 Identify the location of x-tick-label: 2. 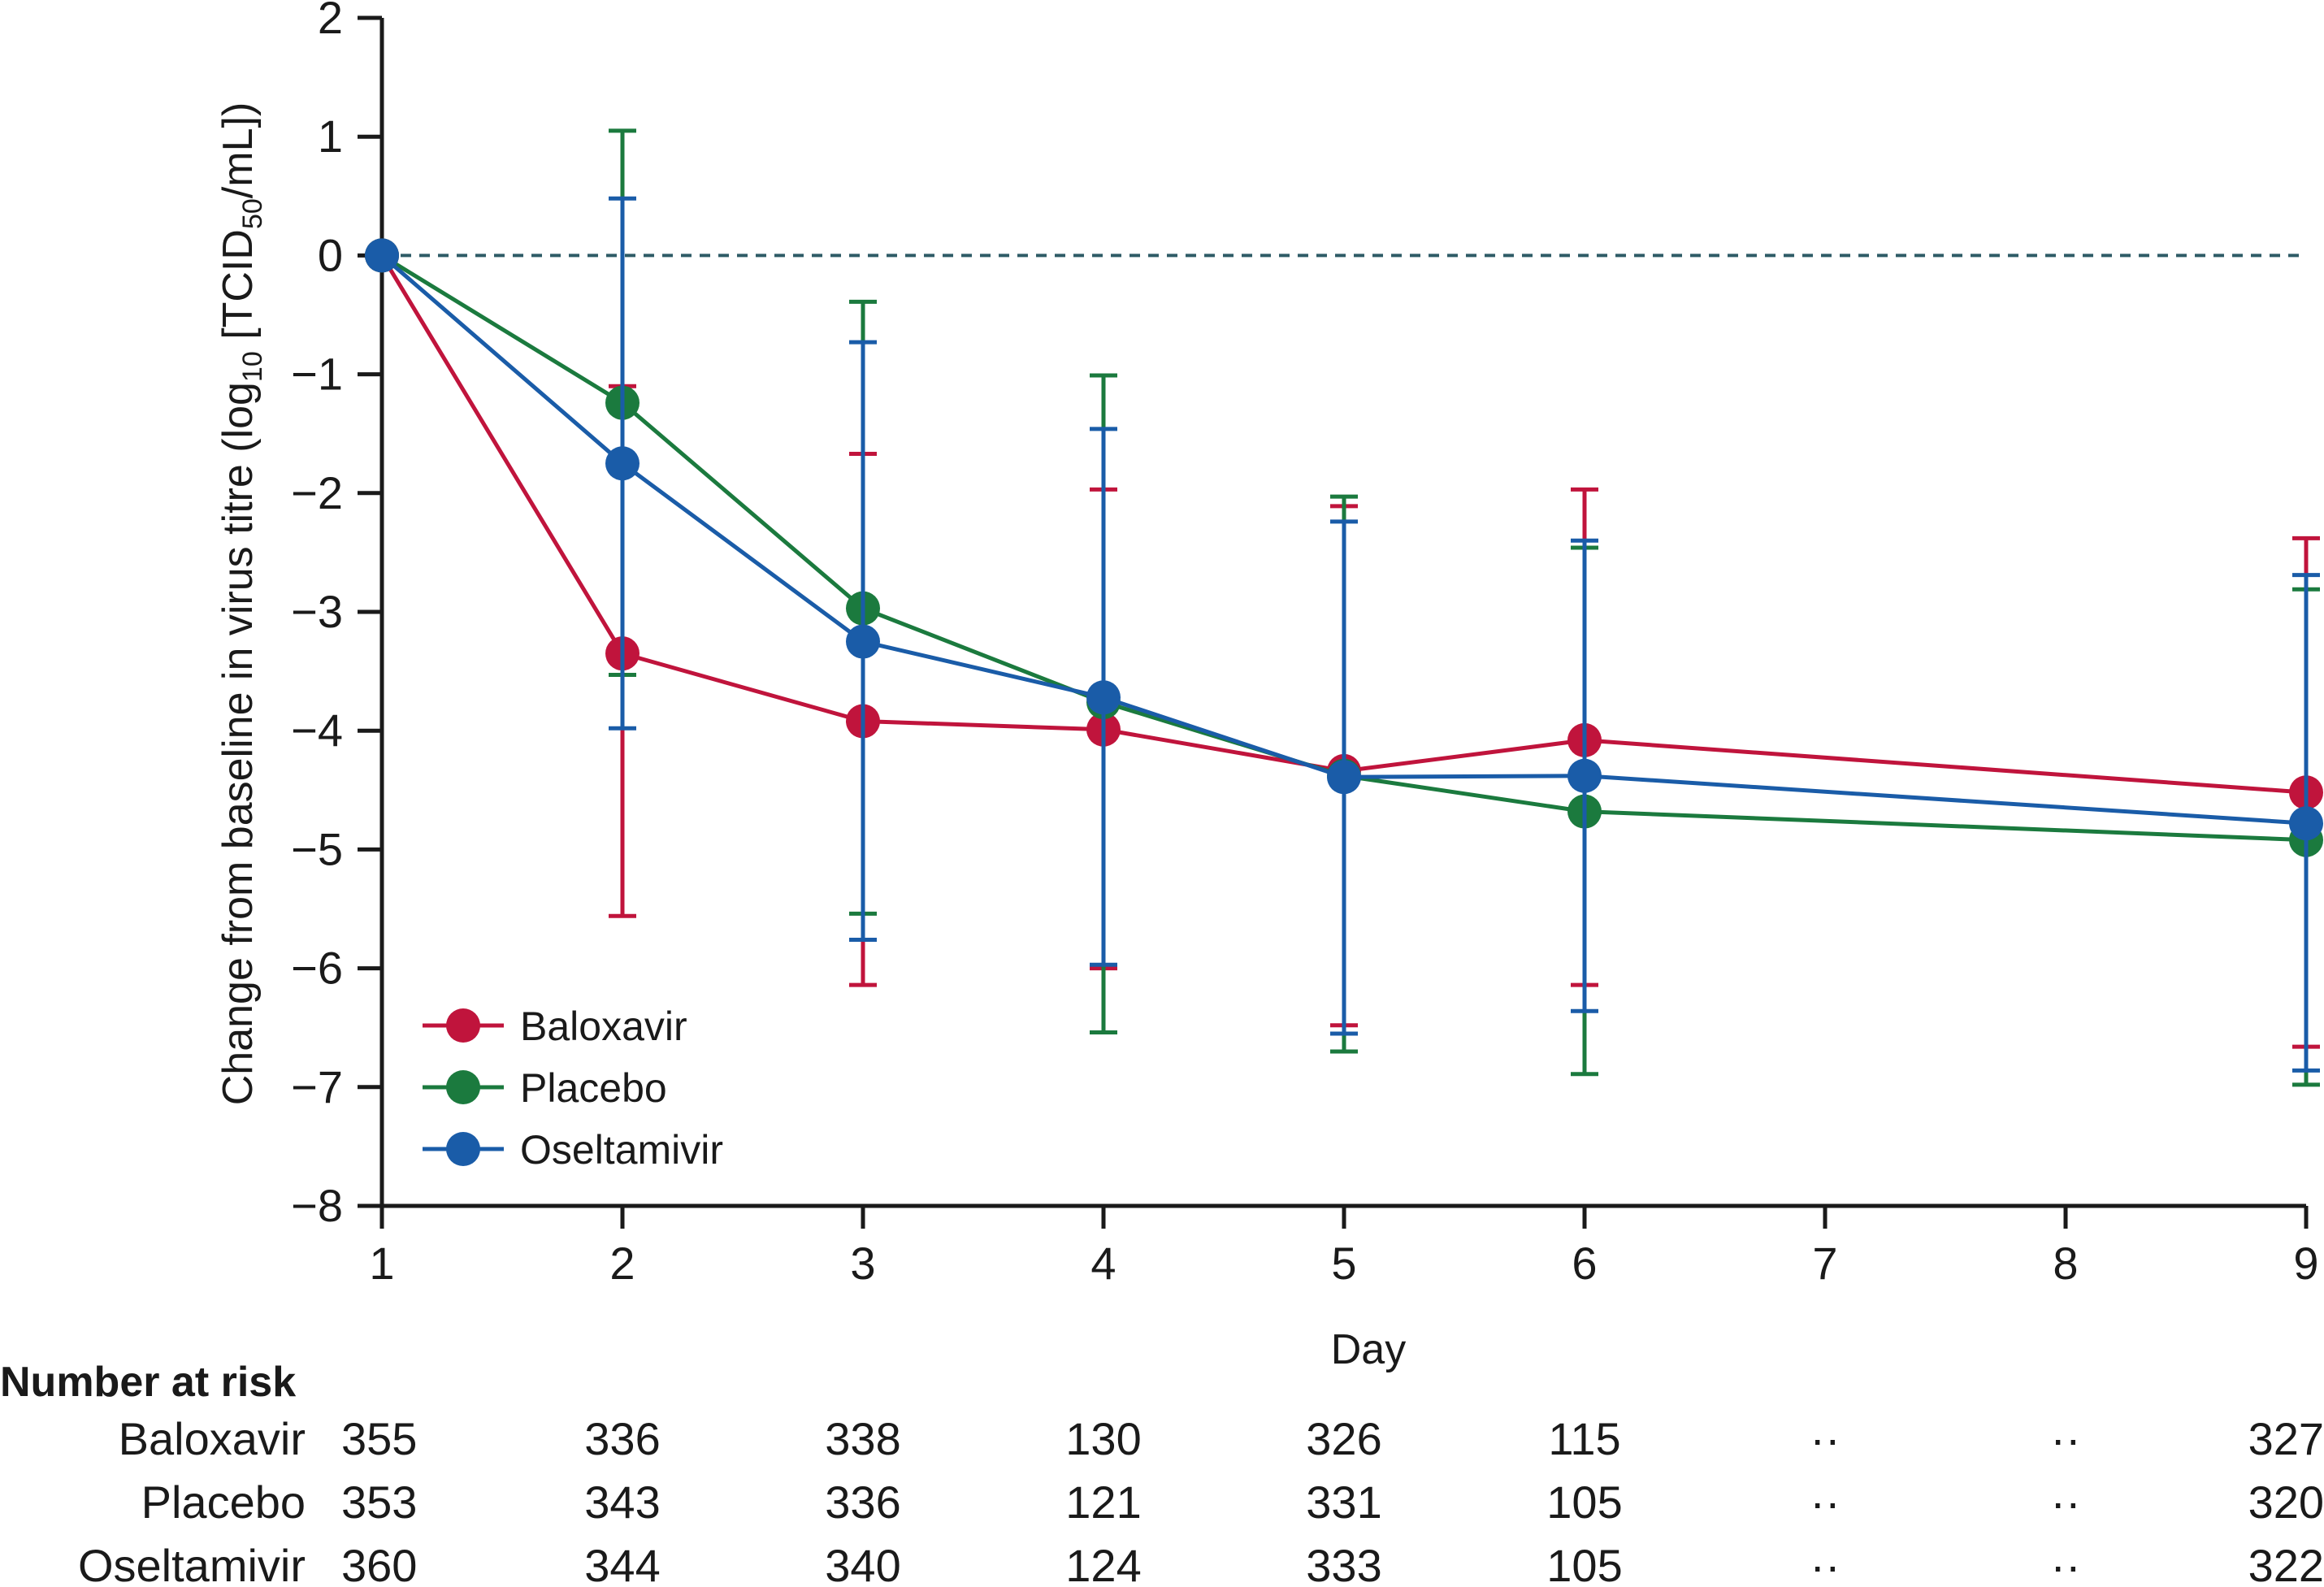
(622, 1263).